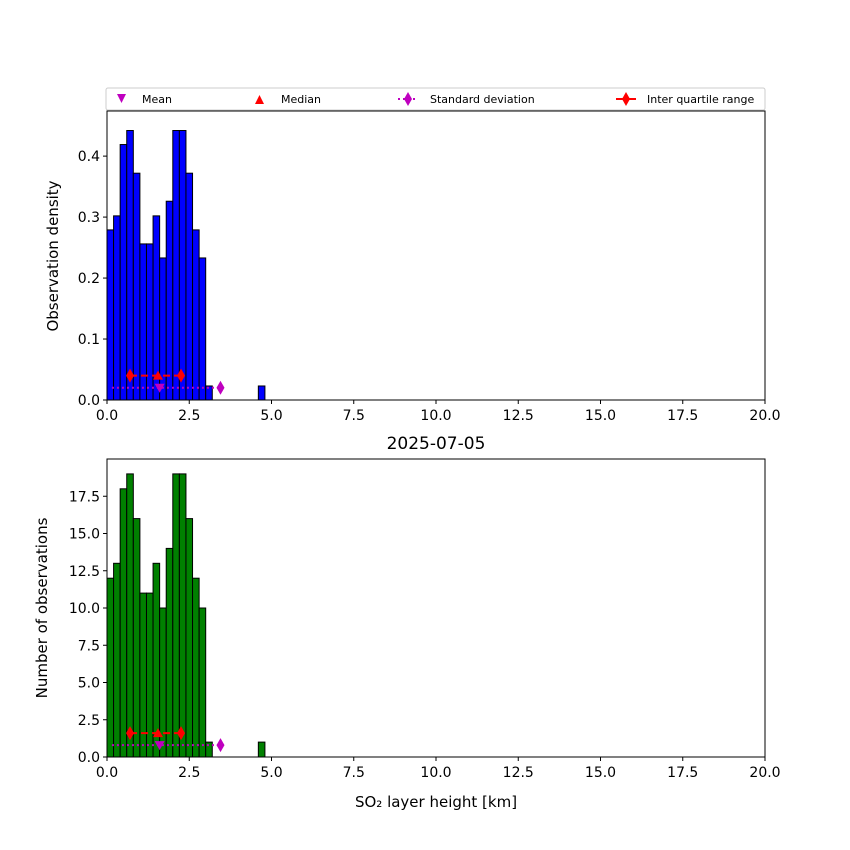  Describe the element at coordinates (89, 157) in the screenshot. I see `y-tick-label: 0.4` at that location.